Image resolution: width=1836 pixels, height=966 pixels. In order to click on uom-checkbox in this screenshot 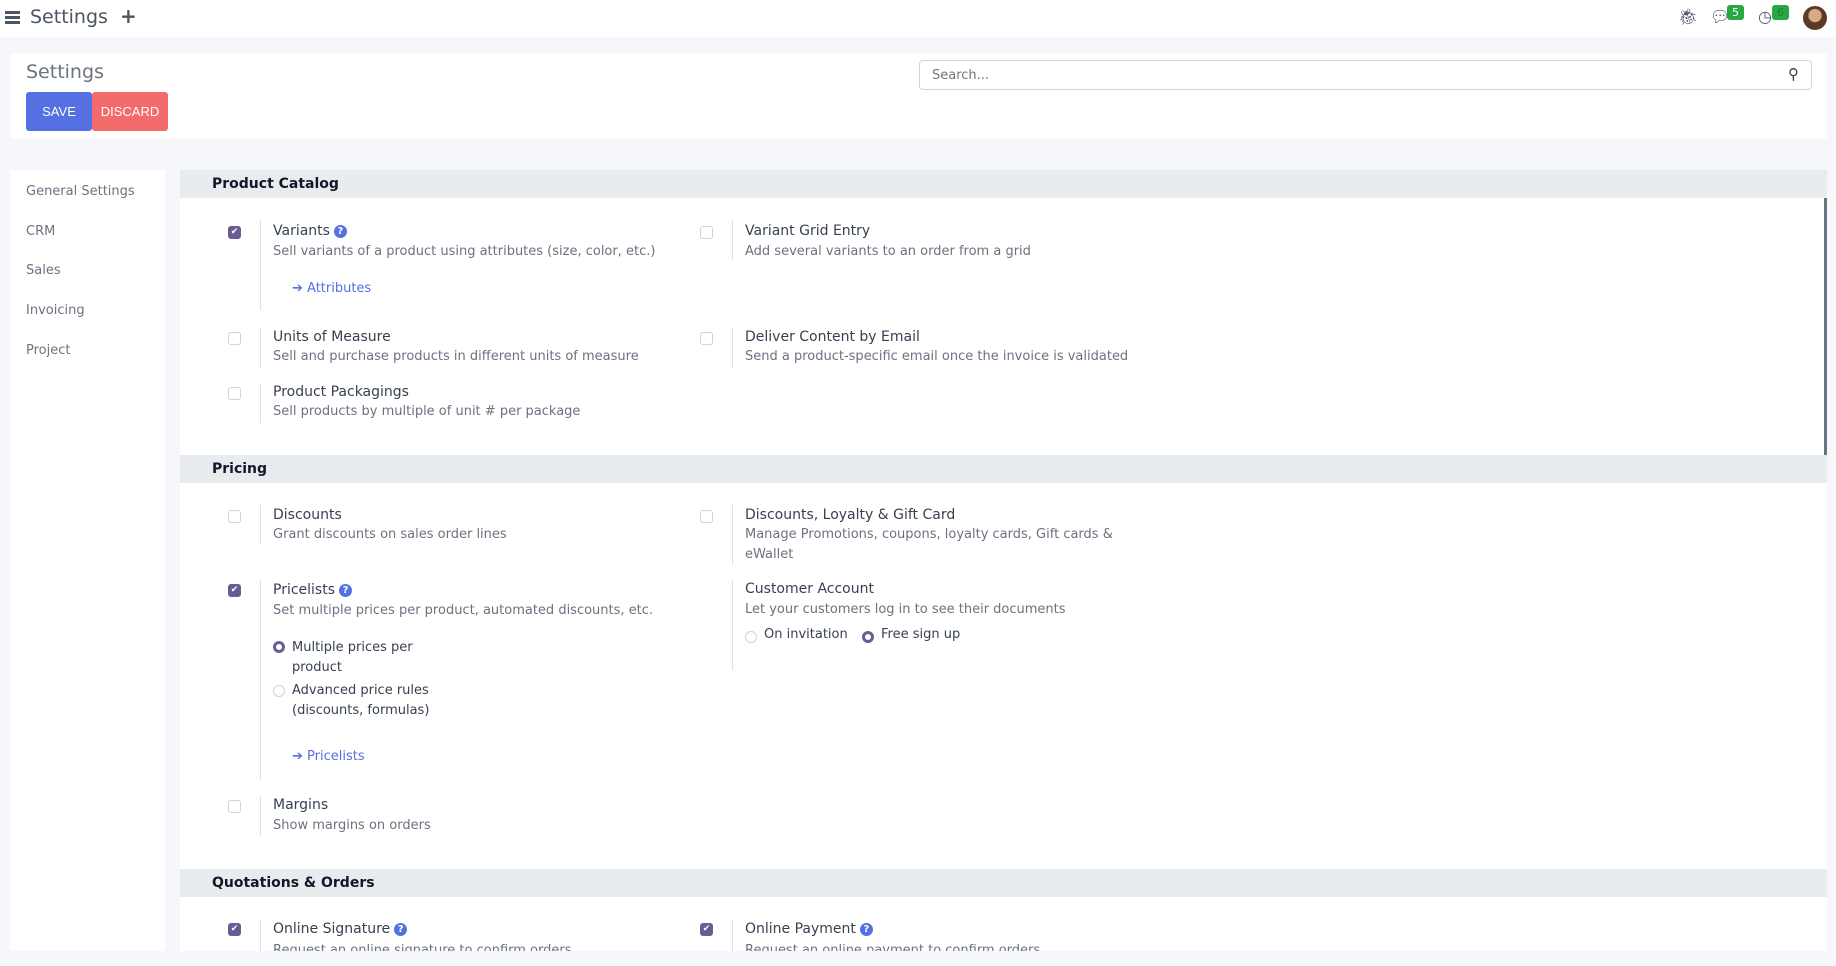, I will do `click(234, 338)`.